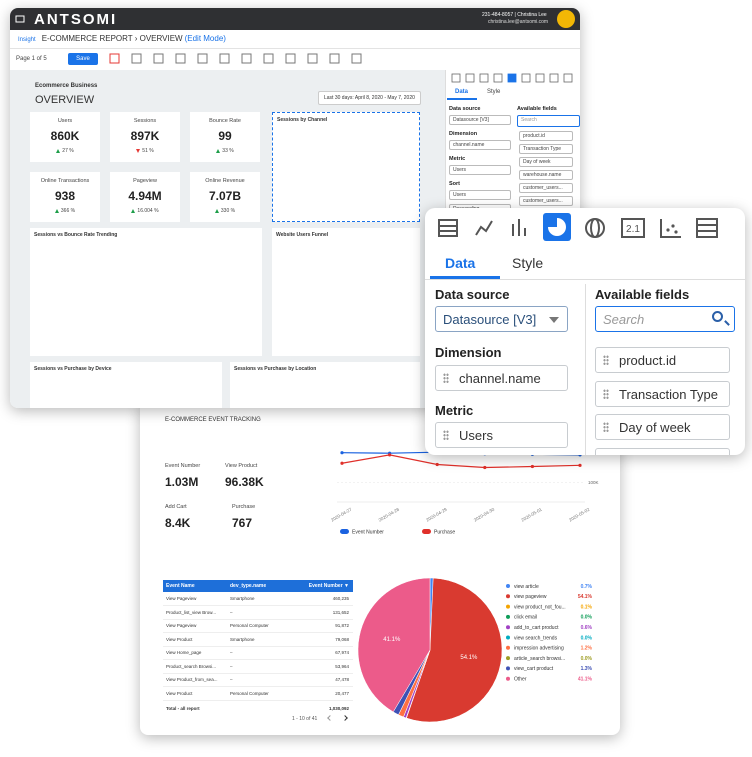 The width and height of the screenshot is (752, 757). Describe the element at coordinates (585, 369) in the screenshot. I see `divider` at that location.